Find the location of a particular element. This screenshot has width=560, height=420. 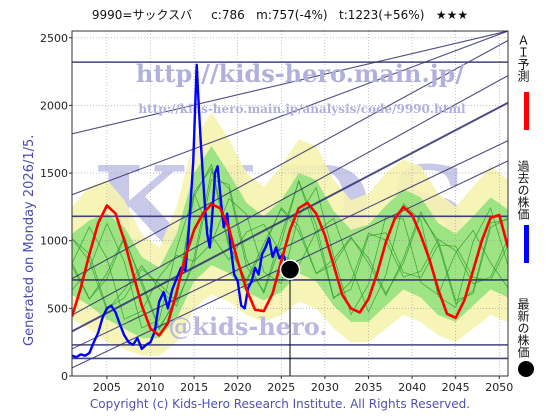

legend-past-price-label: 過去の株価 is located at coordinates (523, 190).